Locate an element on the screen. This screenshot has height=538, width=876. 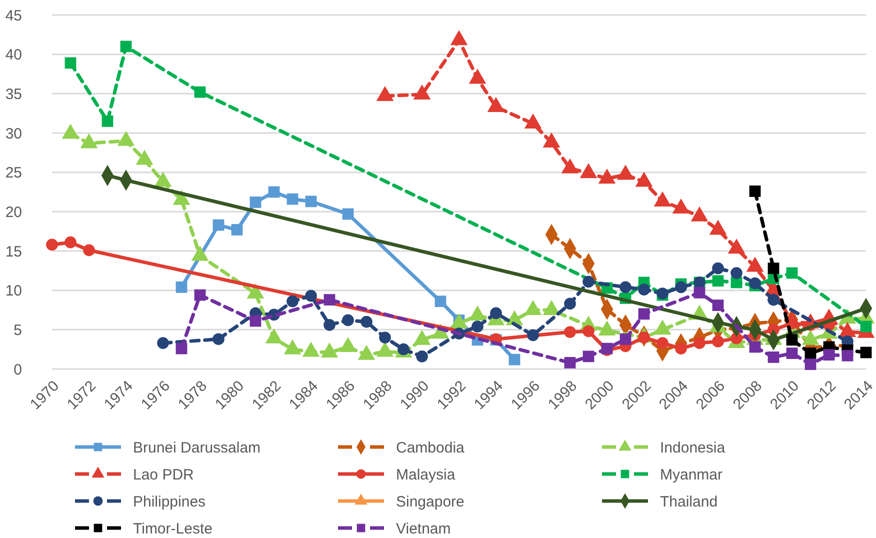
y-tick-label: 10 is located at coordinates (13, 291).